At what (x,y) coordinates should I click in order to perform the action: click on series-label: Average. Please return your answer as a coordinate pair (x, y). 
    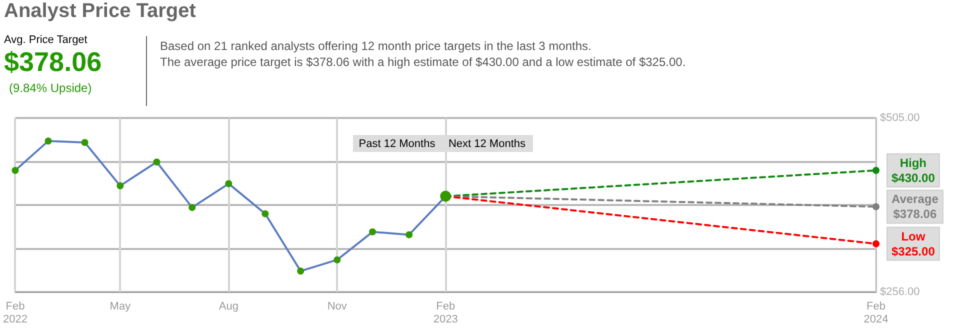
    Looking at the image, I should click on (915, 199).